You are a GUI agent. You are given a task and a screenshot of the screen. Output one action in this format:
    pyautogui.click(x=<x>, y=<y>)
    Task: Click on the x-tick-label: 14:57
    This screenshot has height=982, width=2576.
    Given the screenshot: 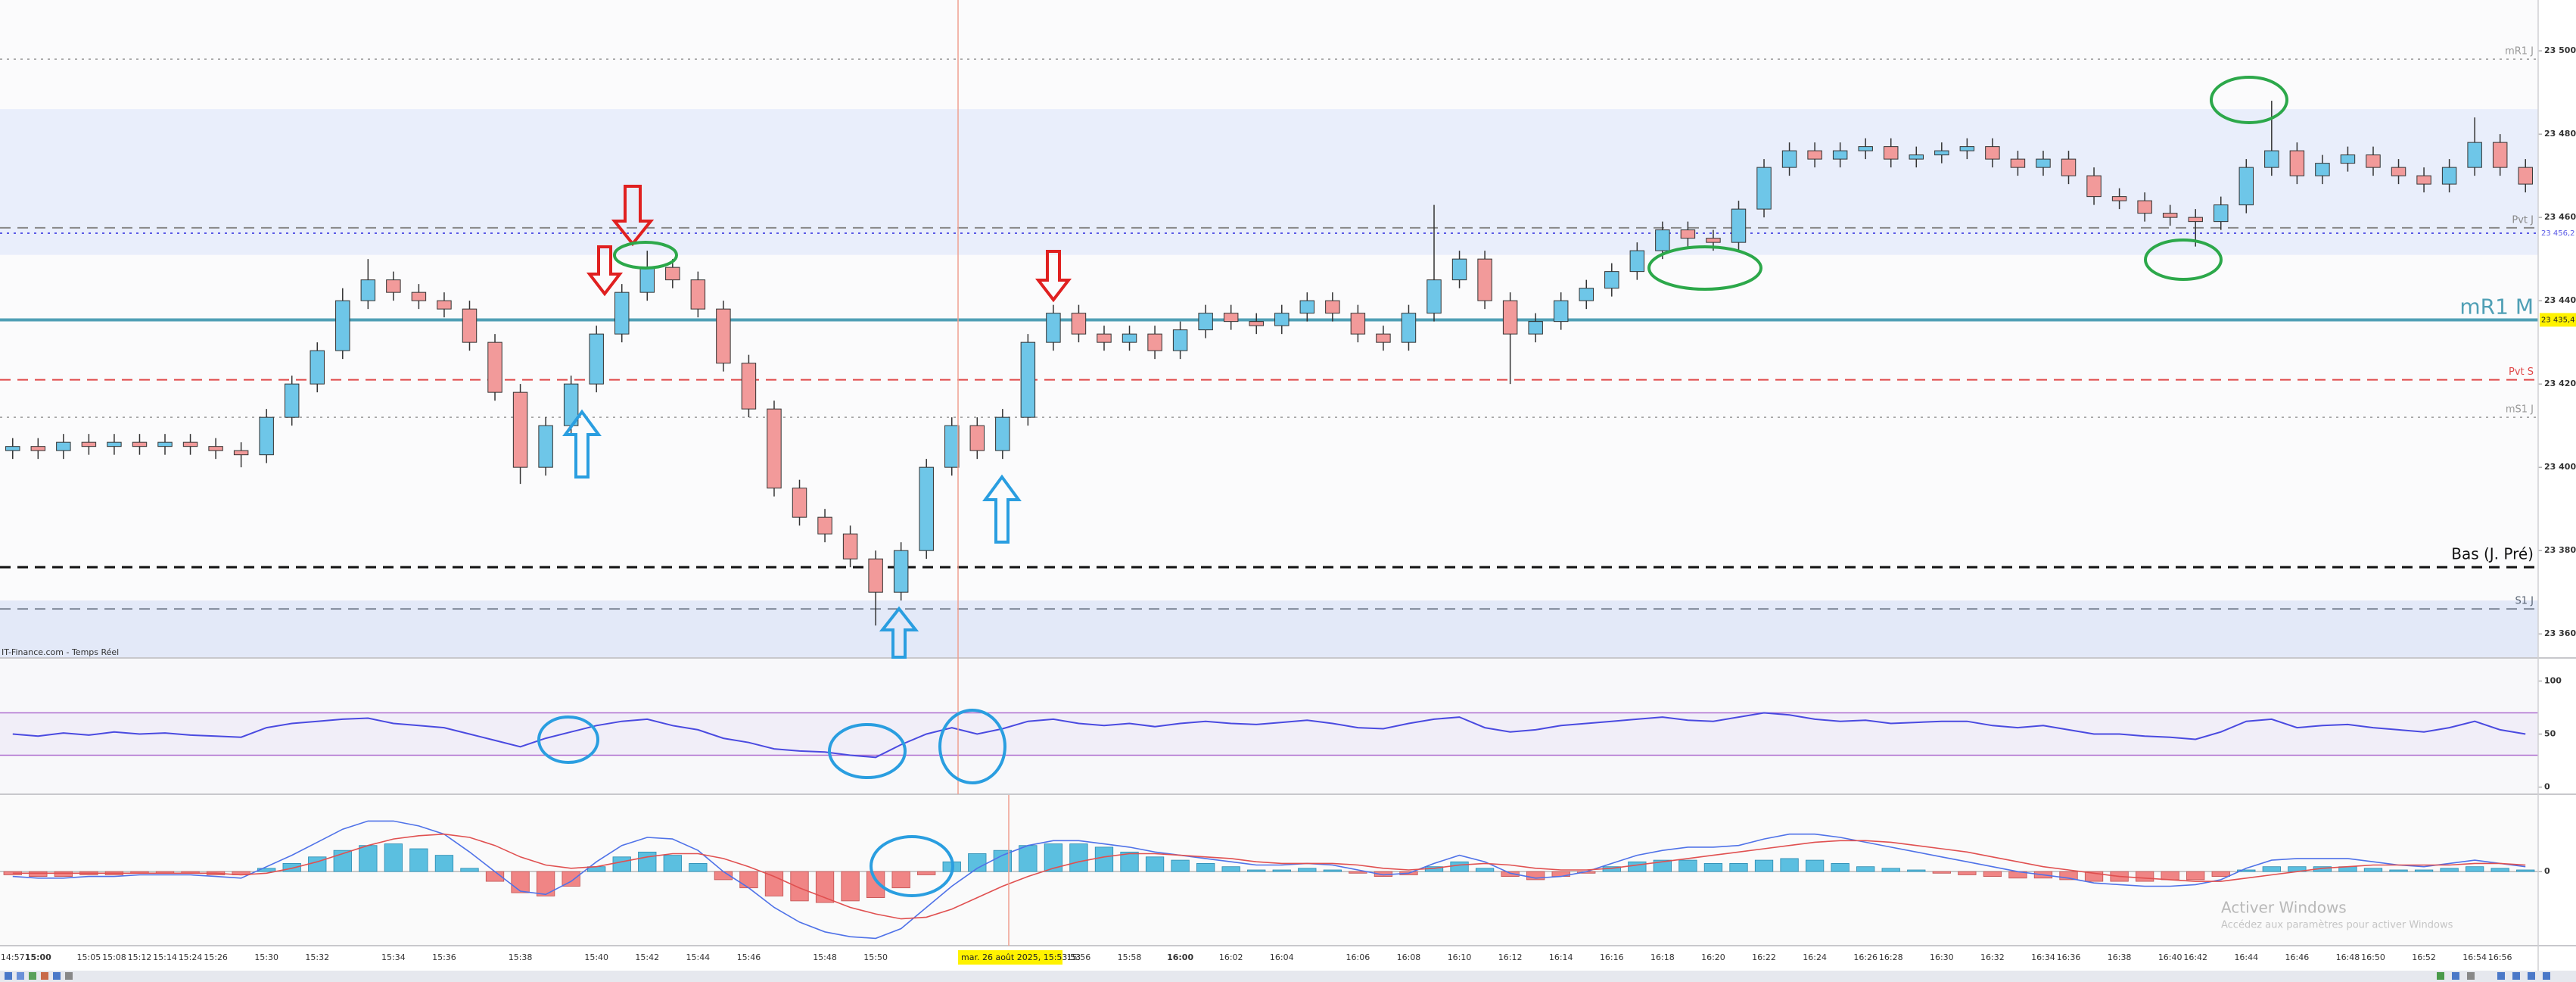 What is the action you would take?
    pyautogui.click(x=13, y=957)
    